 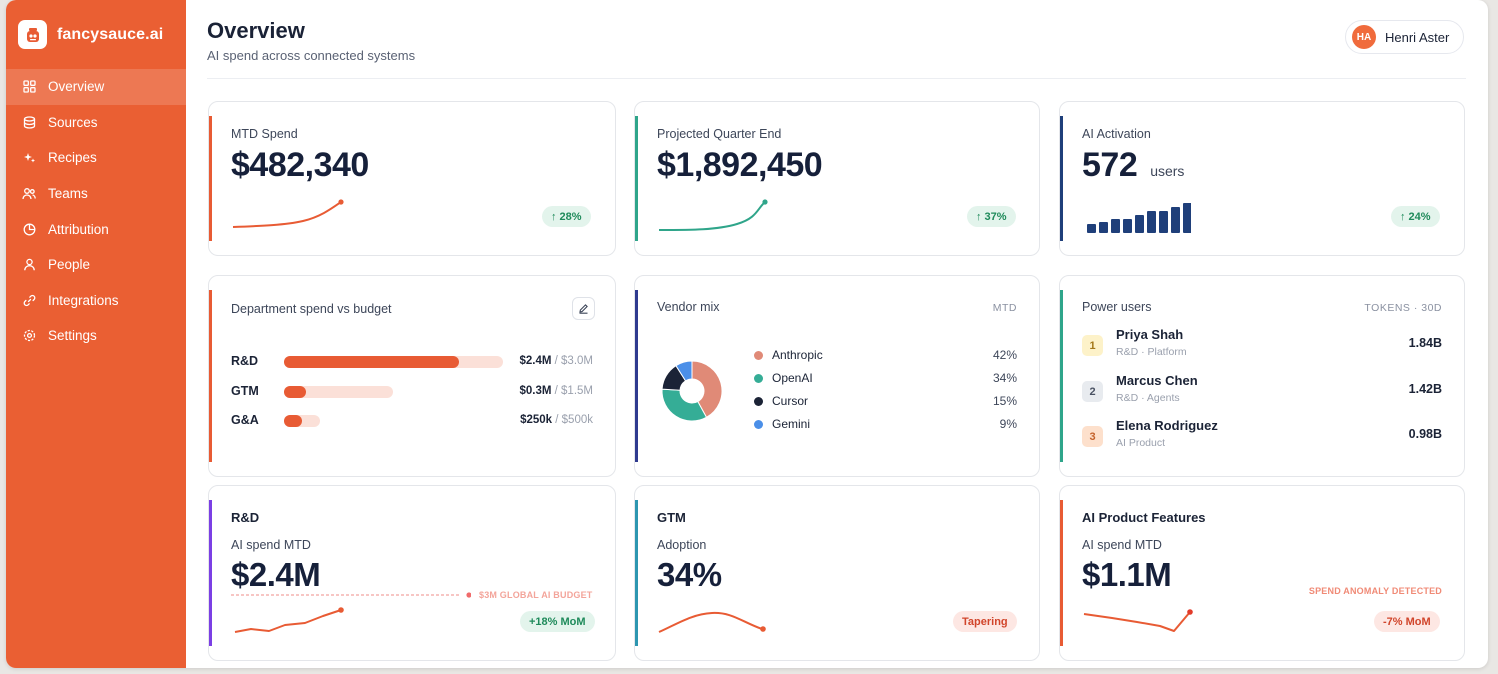 I want to click on sidebar-item-overview: Overview, so click(x=96, y=87).